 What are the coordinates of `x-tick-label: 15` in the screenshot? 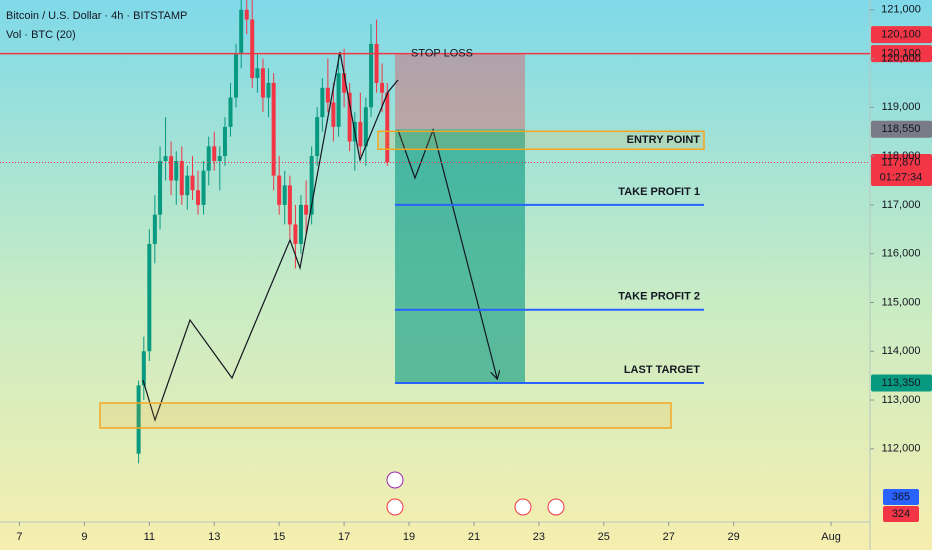 It's located at (279, 537).